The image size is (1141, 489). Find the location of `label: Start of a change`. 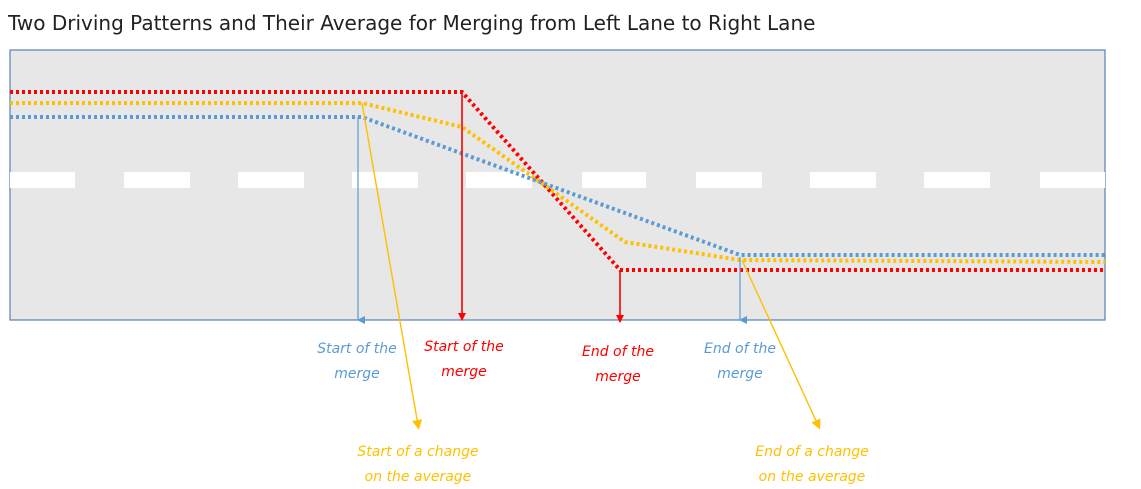

label: Start of a change is located at coordinates (417, 452).